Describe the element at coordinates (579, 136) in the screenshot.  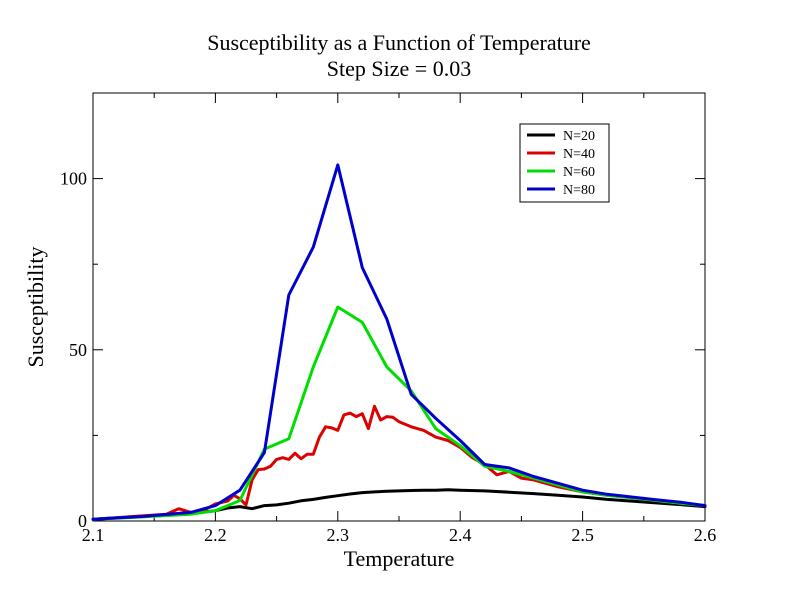
I see `legend-label: N=20` at that location.